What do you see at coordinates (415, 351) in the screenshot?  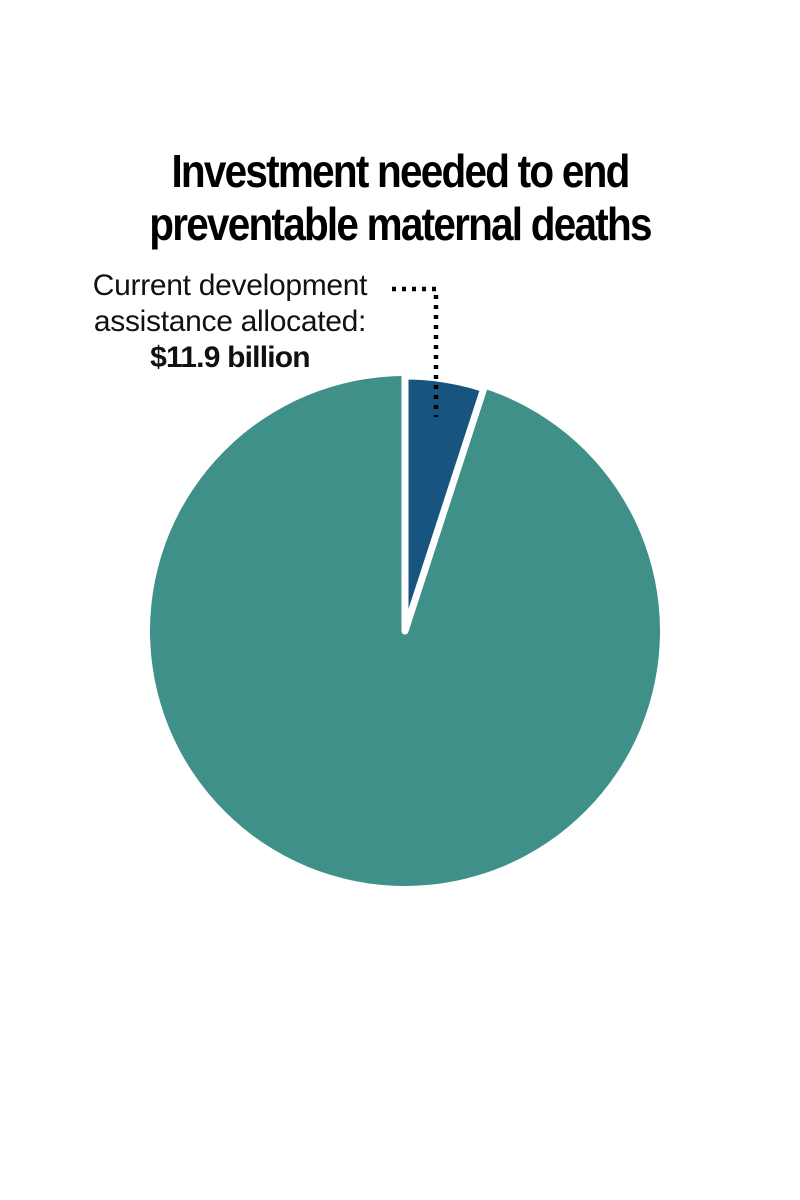 I see `leader-line` at bounding box center [415, 351].